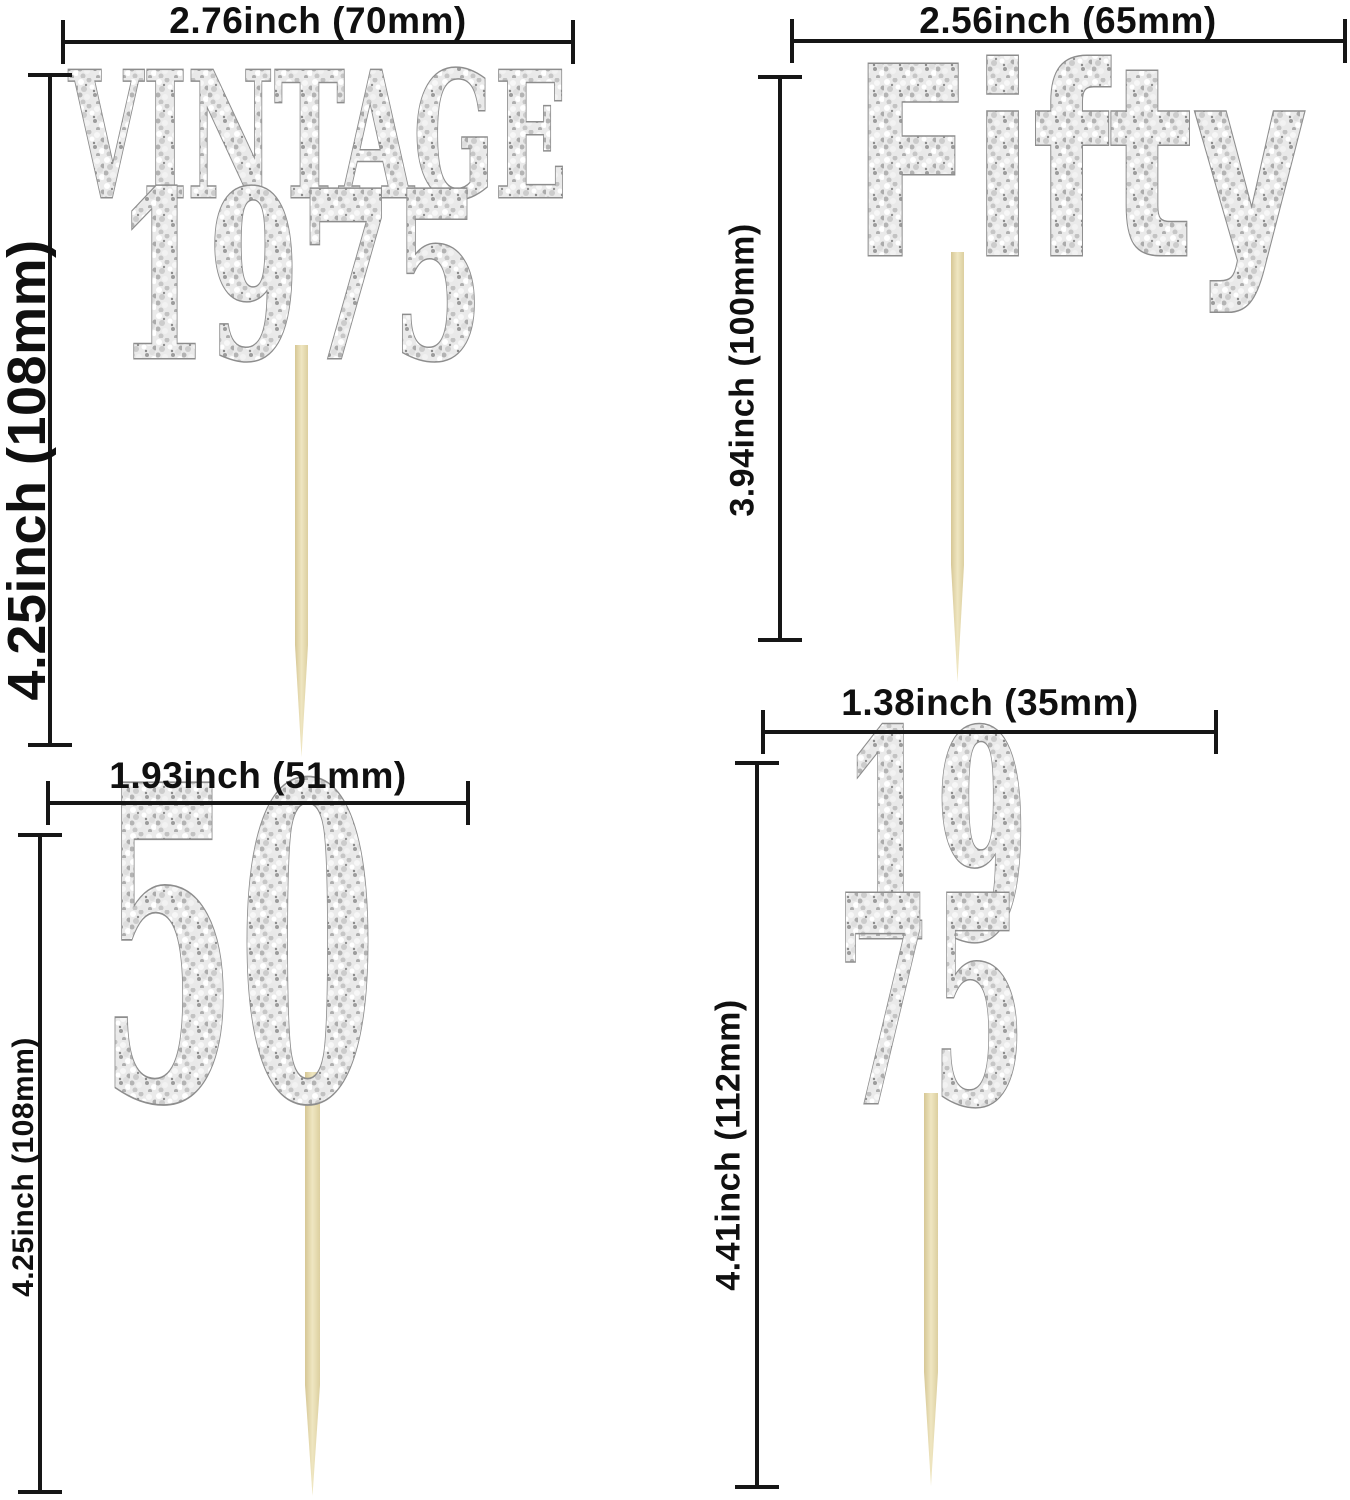 The image size is (1350, 1500). I want to click on height-tick-bottom-1975-stacked, so click(757, 1487).